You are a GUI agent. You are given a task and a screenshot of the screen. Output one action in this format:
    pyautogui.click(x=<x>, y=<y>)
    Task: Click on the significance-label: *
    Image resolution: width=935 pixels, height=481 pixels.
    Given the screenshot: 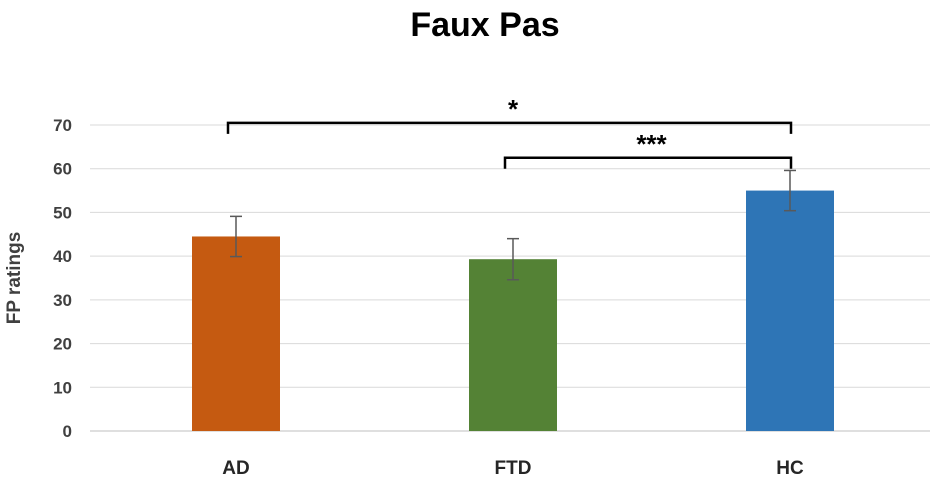 What is the action you would take?
    pyautogui.click(x=513, y=109)
    